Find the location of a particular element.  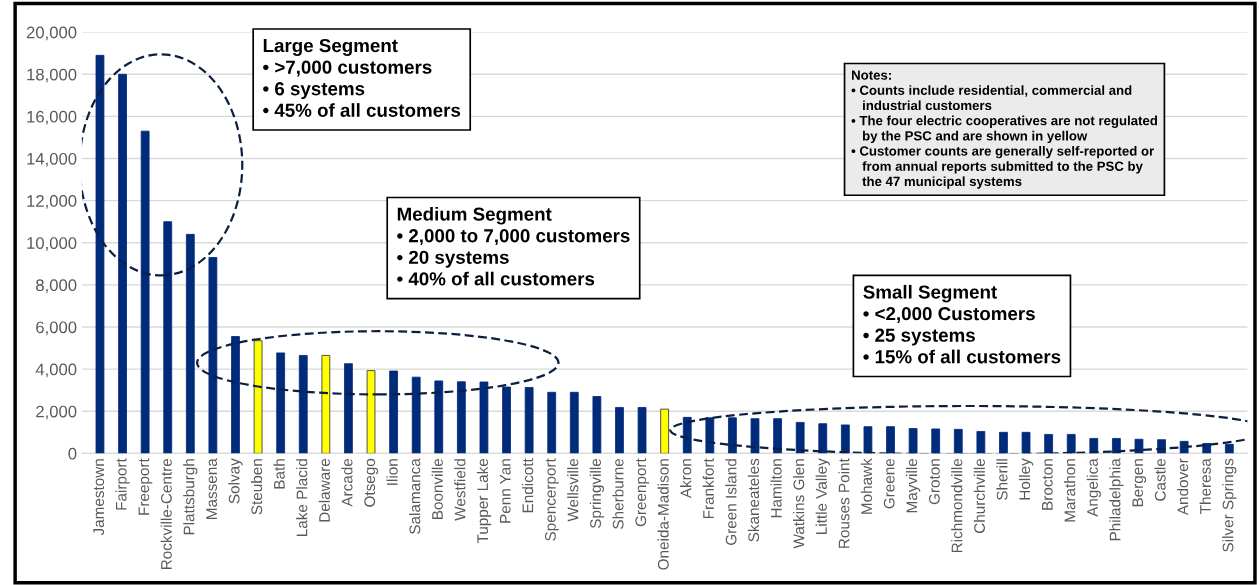

x-tick-label: Fairport is located at coordinates (122, 484).